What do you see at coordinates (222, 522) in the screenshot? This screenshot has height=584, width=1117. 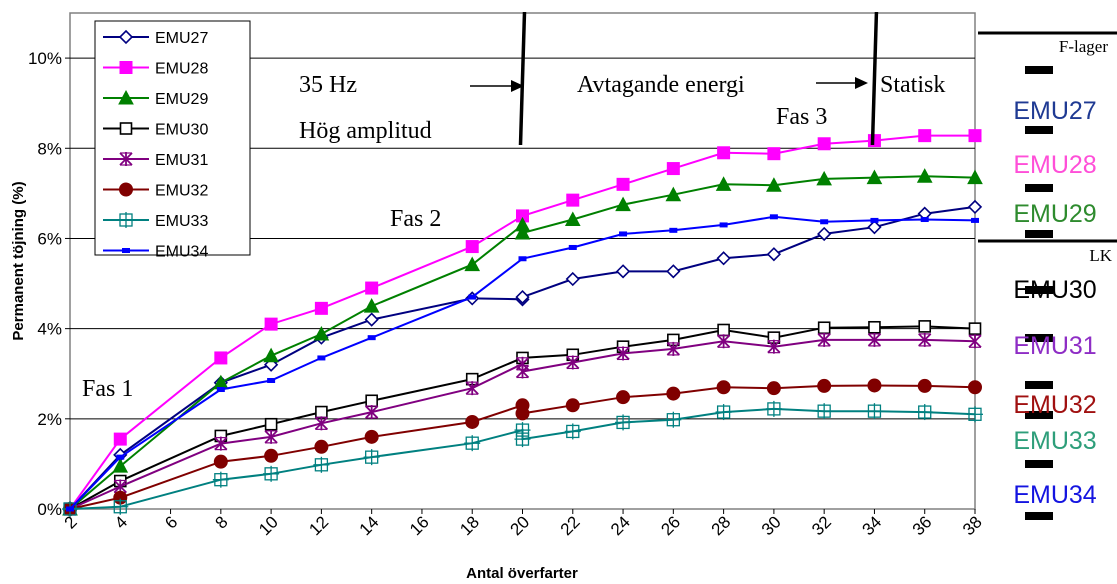 I see `x-tick-label: 8` at bounding box center [222, 522].